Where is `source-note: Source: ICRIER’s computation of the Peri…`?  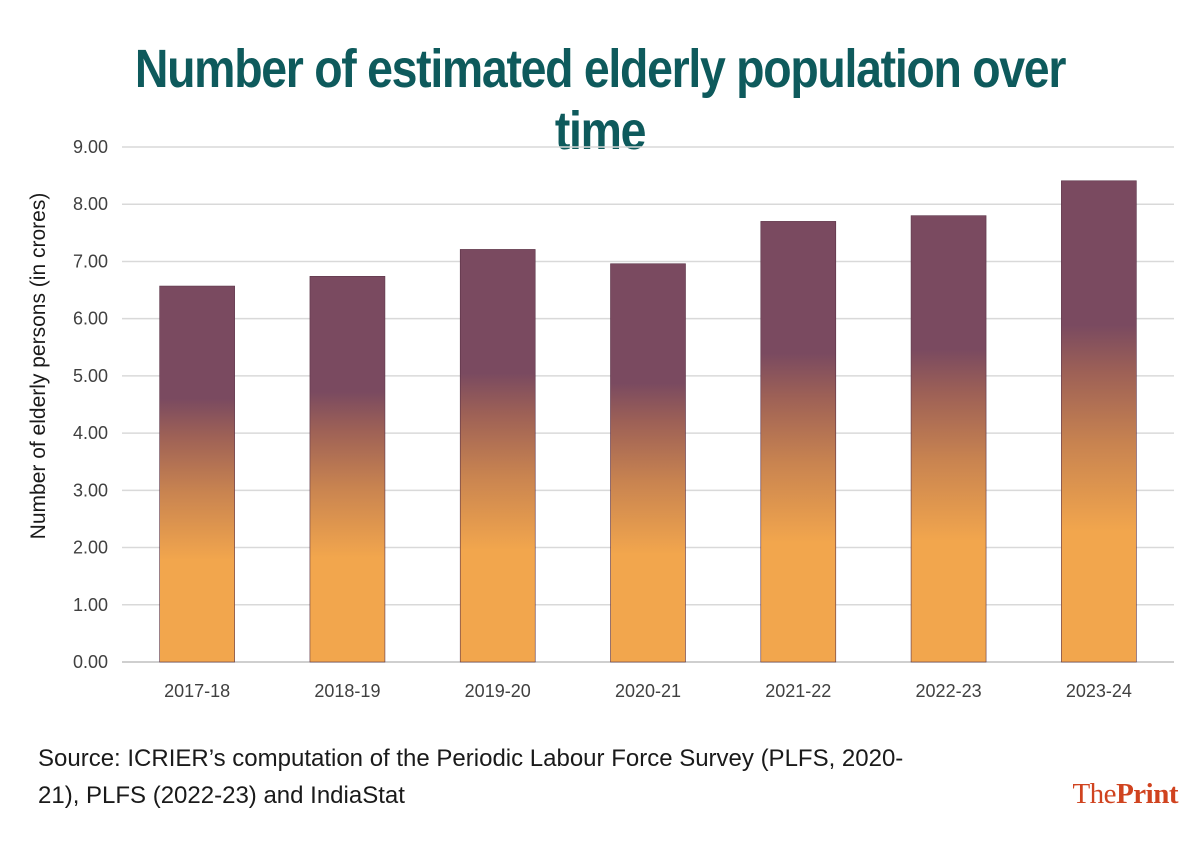
source-note: Source: ICRIER’s computation of the Peri… is located at coordinates (471, 777).